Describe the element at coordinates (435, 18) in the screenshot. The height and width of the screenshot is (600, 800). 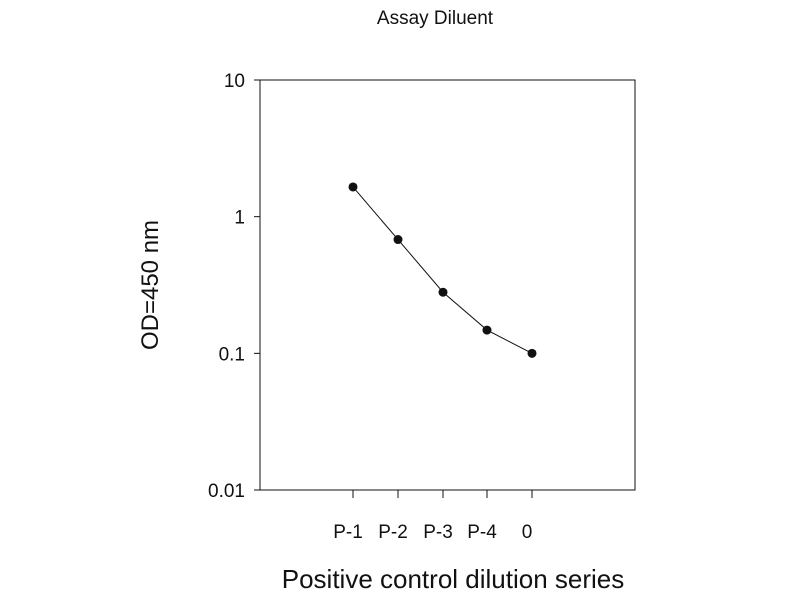
I see `chart-title: Assay Diluent` at that location.